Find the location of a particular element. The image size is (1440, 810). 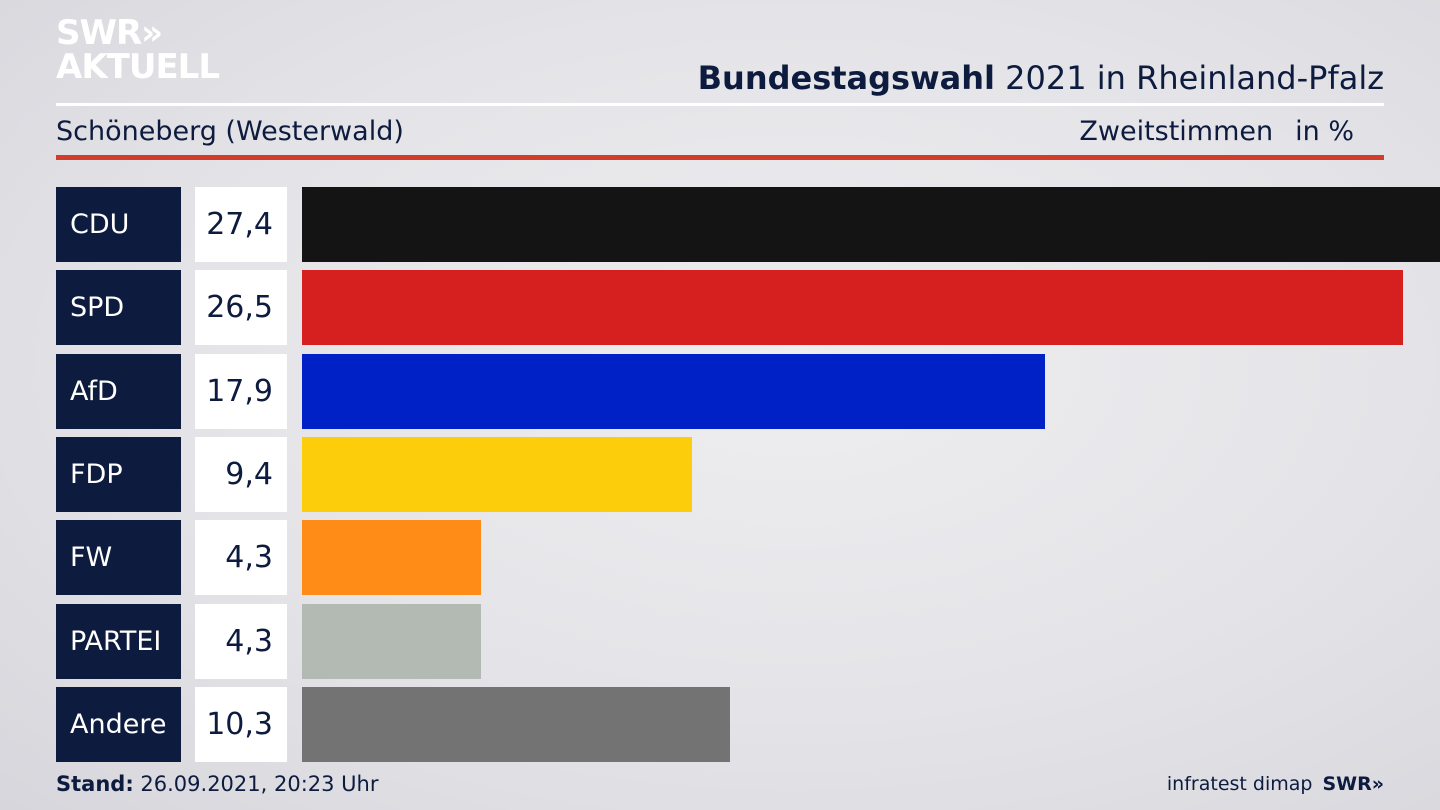

vote-type: Zweitstimmen is located at coordinates (1176, 131).